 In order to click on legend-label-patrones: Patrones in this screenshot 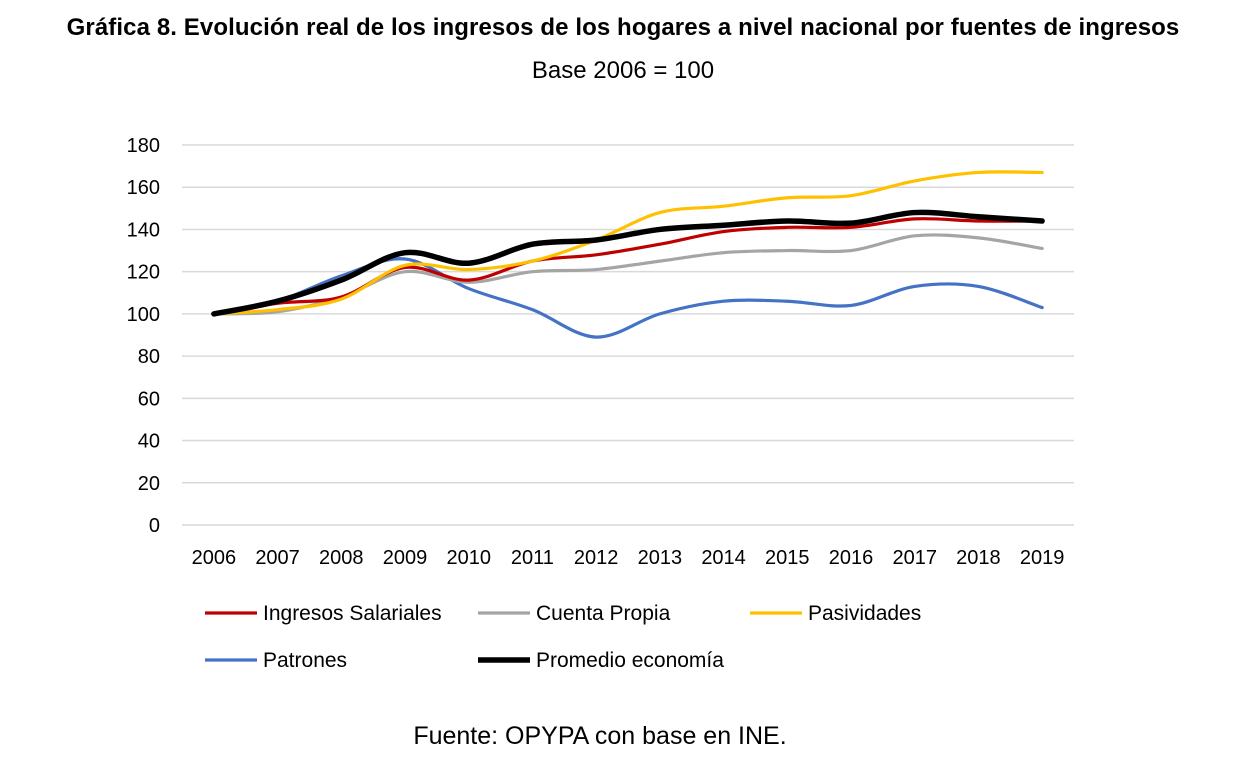, I will do `click(305, 660)`.